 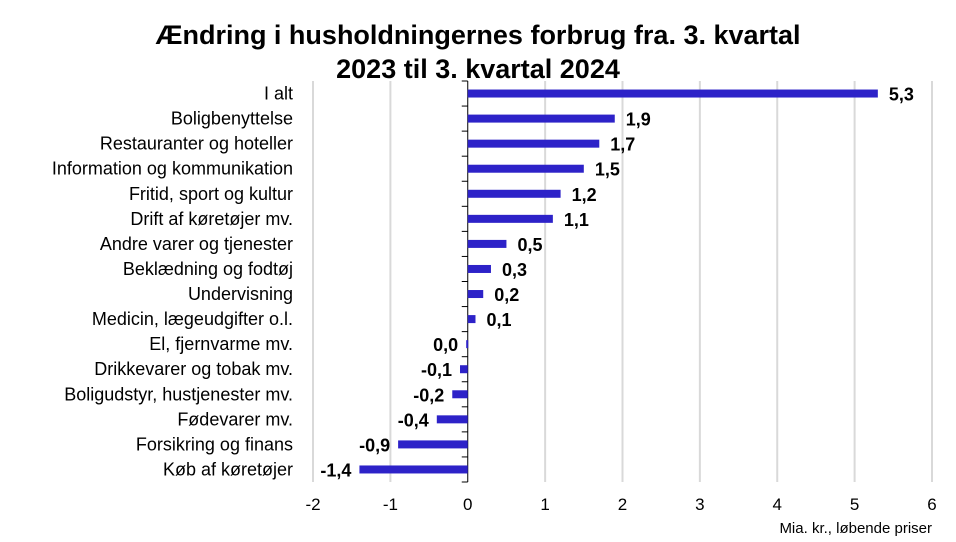 What do you see at coordinates (901, 95) in the screenshot?
I see `data-label: 5,3` at bounding box center [901, 95].